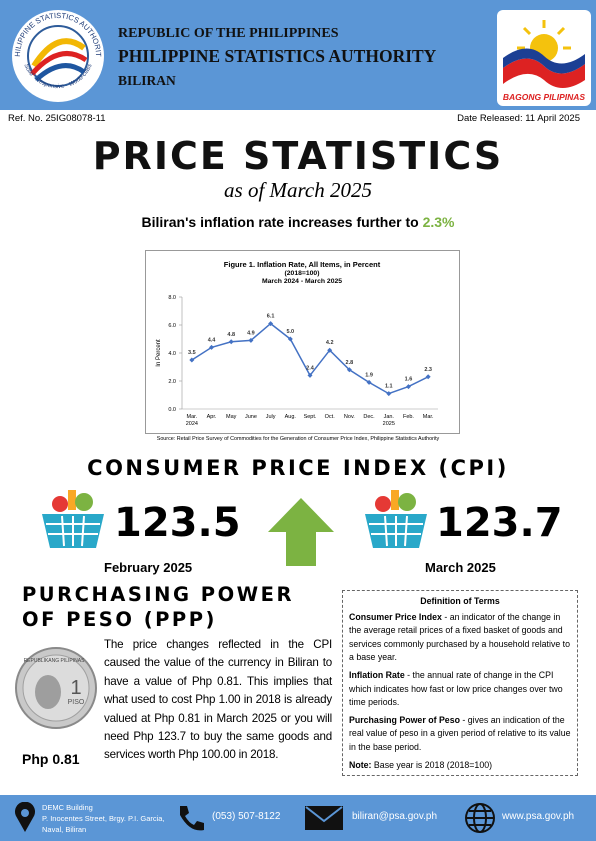 The width and height of the screenshot is (596, 841). What do you see at coordinates (172, 354) in the screenshot?
I see `y-tick-label: 4.0` at bounding box center [172, 354].